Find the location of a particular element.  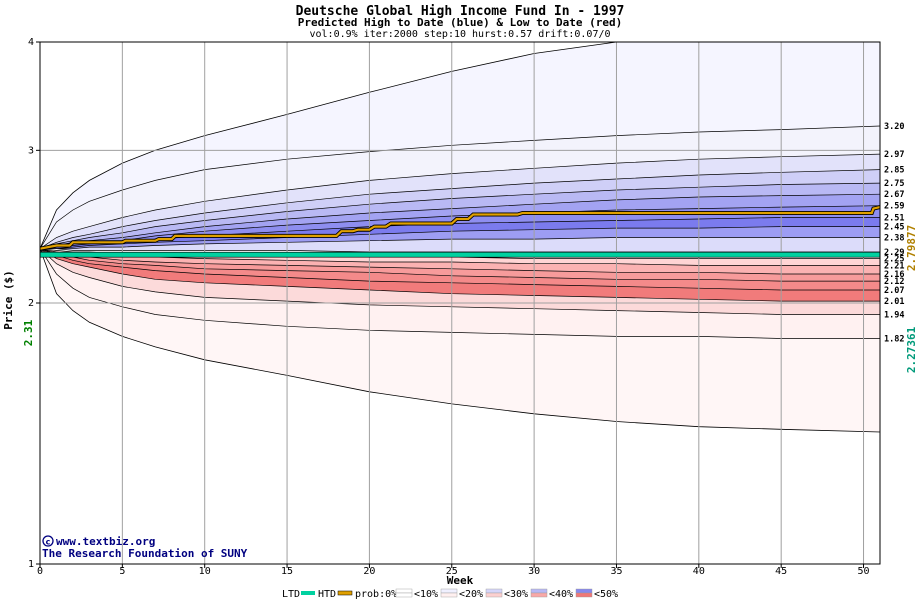

y-tick-label: 1 is located at coordinates (31, 564).